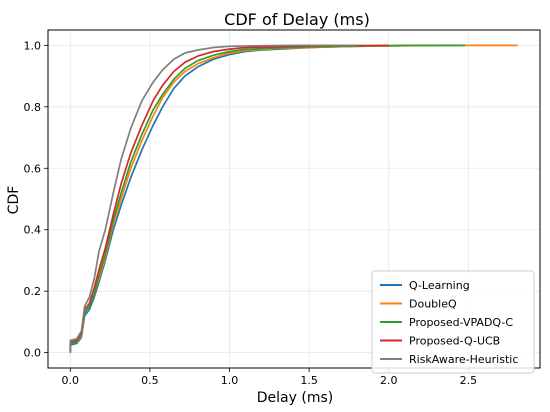  What do you see at coordinates (295, 398) in the screenshot?
I see `x-axis-label: Delay (ms)` at bounding box center [295, 398].